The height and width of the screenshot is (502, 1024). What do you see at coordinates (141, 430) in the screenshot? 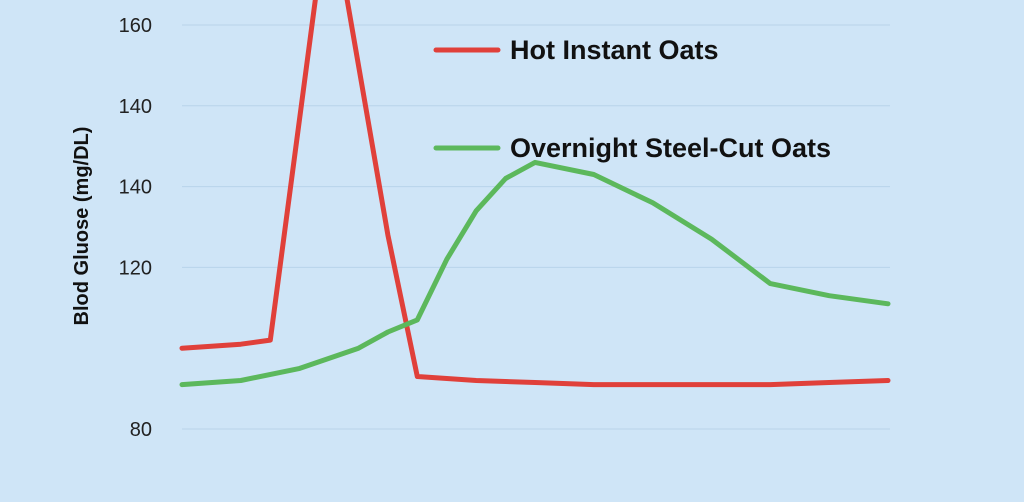
I see `y-tick-label: 80` at bounding box center [141, 430].